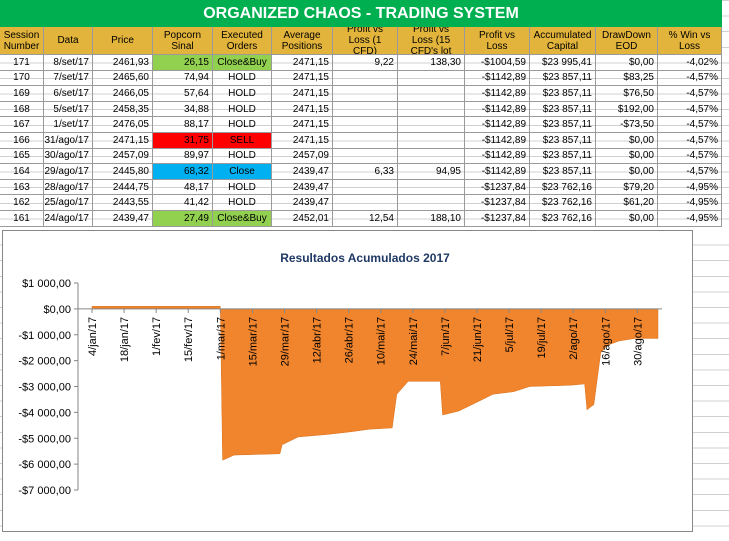 The height and width of the screenshot is (541, 729). I want to click on table-cell: -4,95%, so click(690, 203).